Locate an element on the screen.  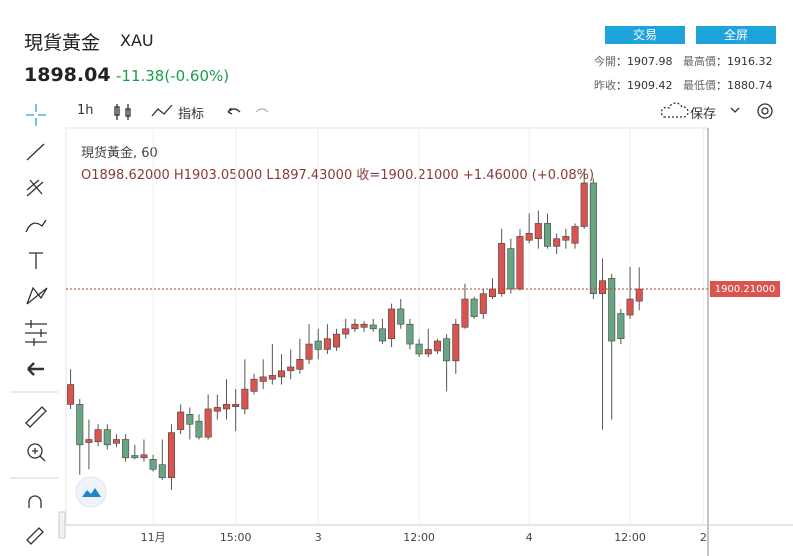
stat-label: 最低價 is located at coordinates (699, 85).